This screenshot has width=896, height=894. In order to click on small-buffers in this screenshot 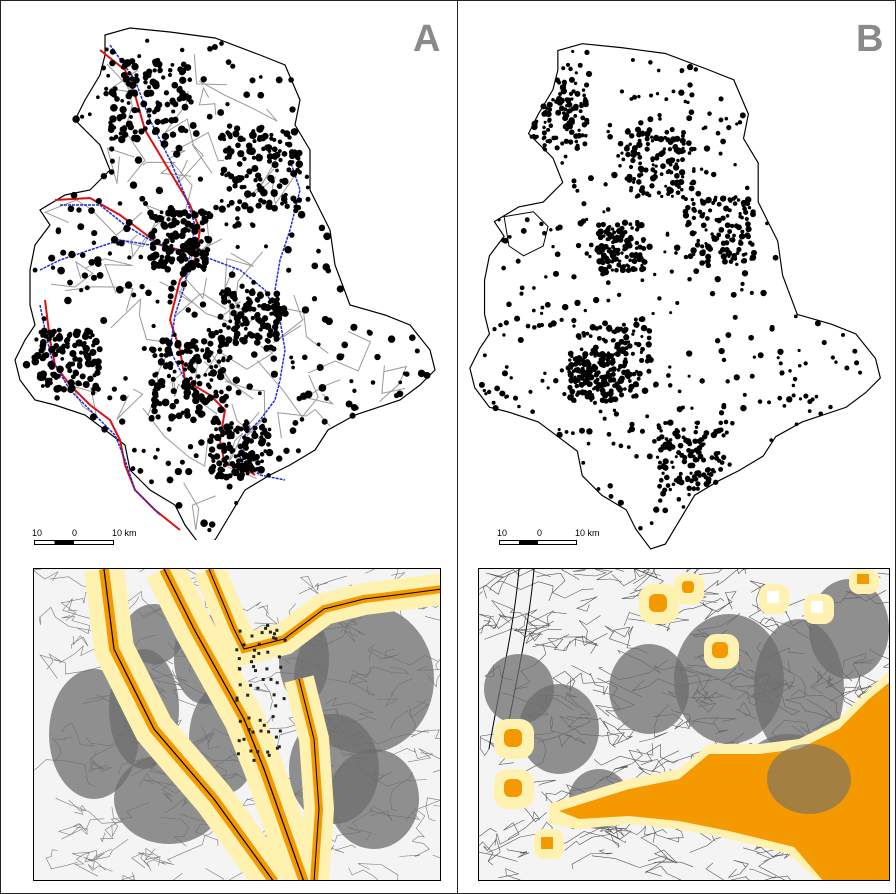, I will do `click(686, 714)`.